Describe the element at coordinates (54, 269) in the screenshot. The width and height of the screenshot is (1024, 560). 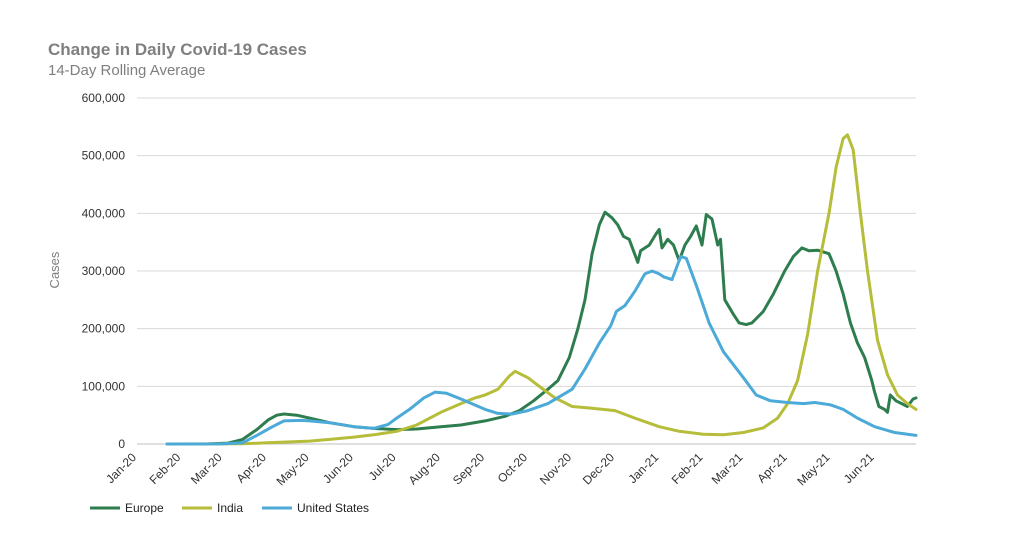
I see `y-axis-label: Cases` at that location.